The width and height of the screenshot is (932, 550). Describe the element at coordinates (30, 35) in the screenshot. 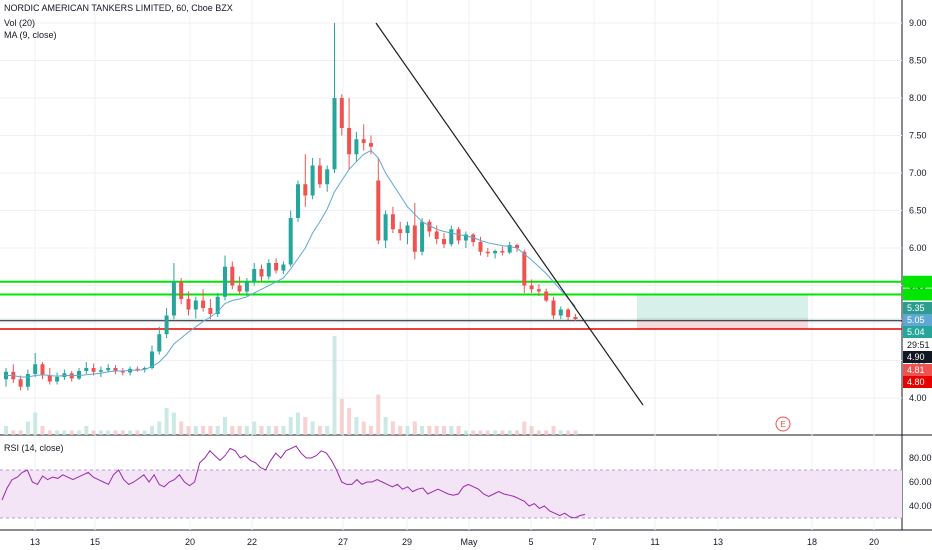

I see `ma-legend: MA (9, close)` at that location.